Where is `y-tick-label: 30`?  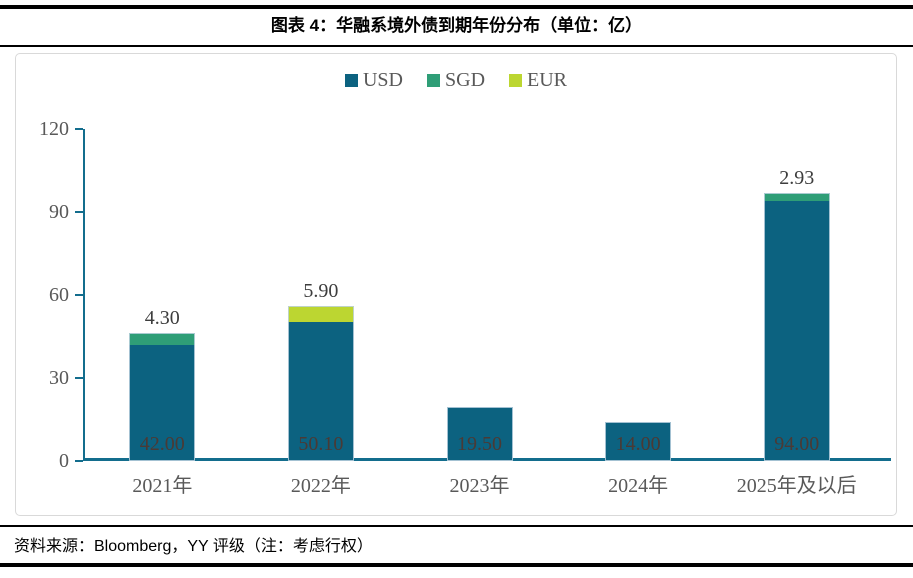 y-tick-label: 30 is located at coordinates (59, 378).